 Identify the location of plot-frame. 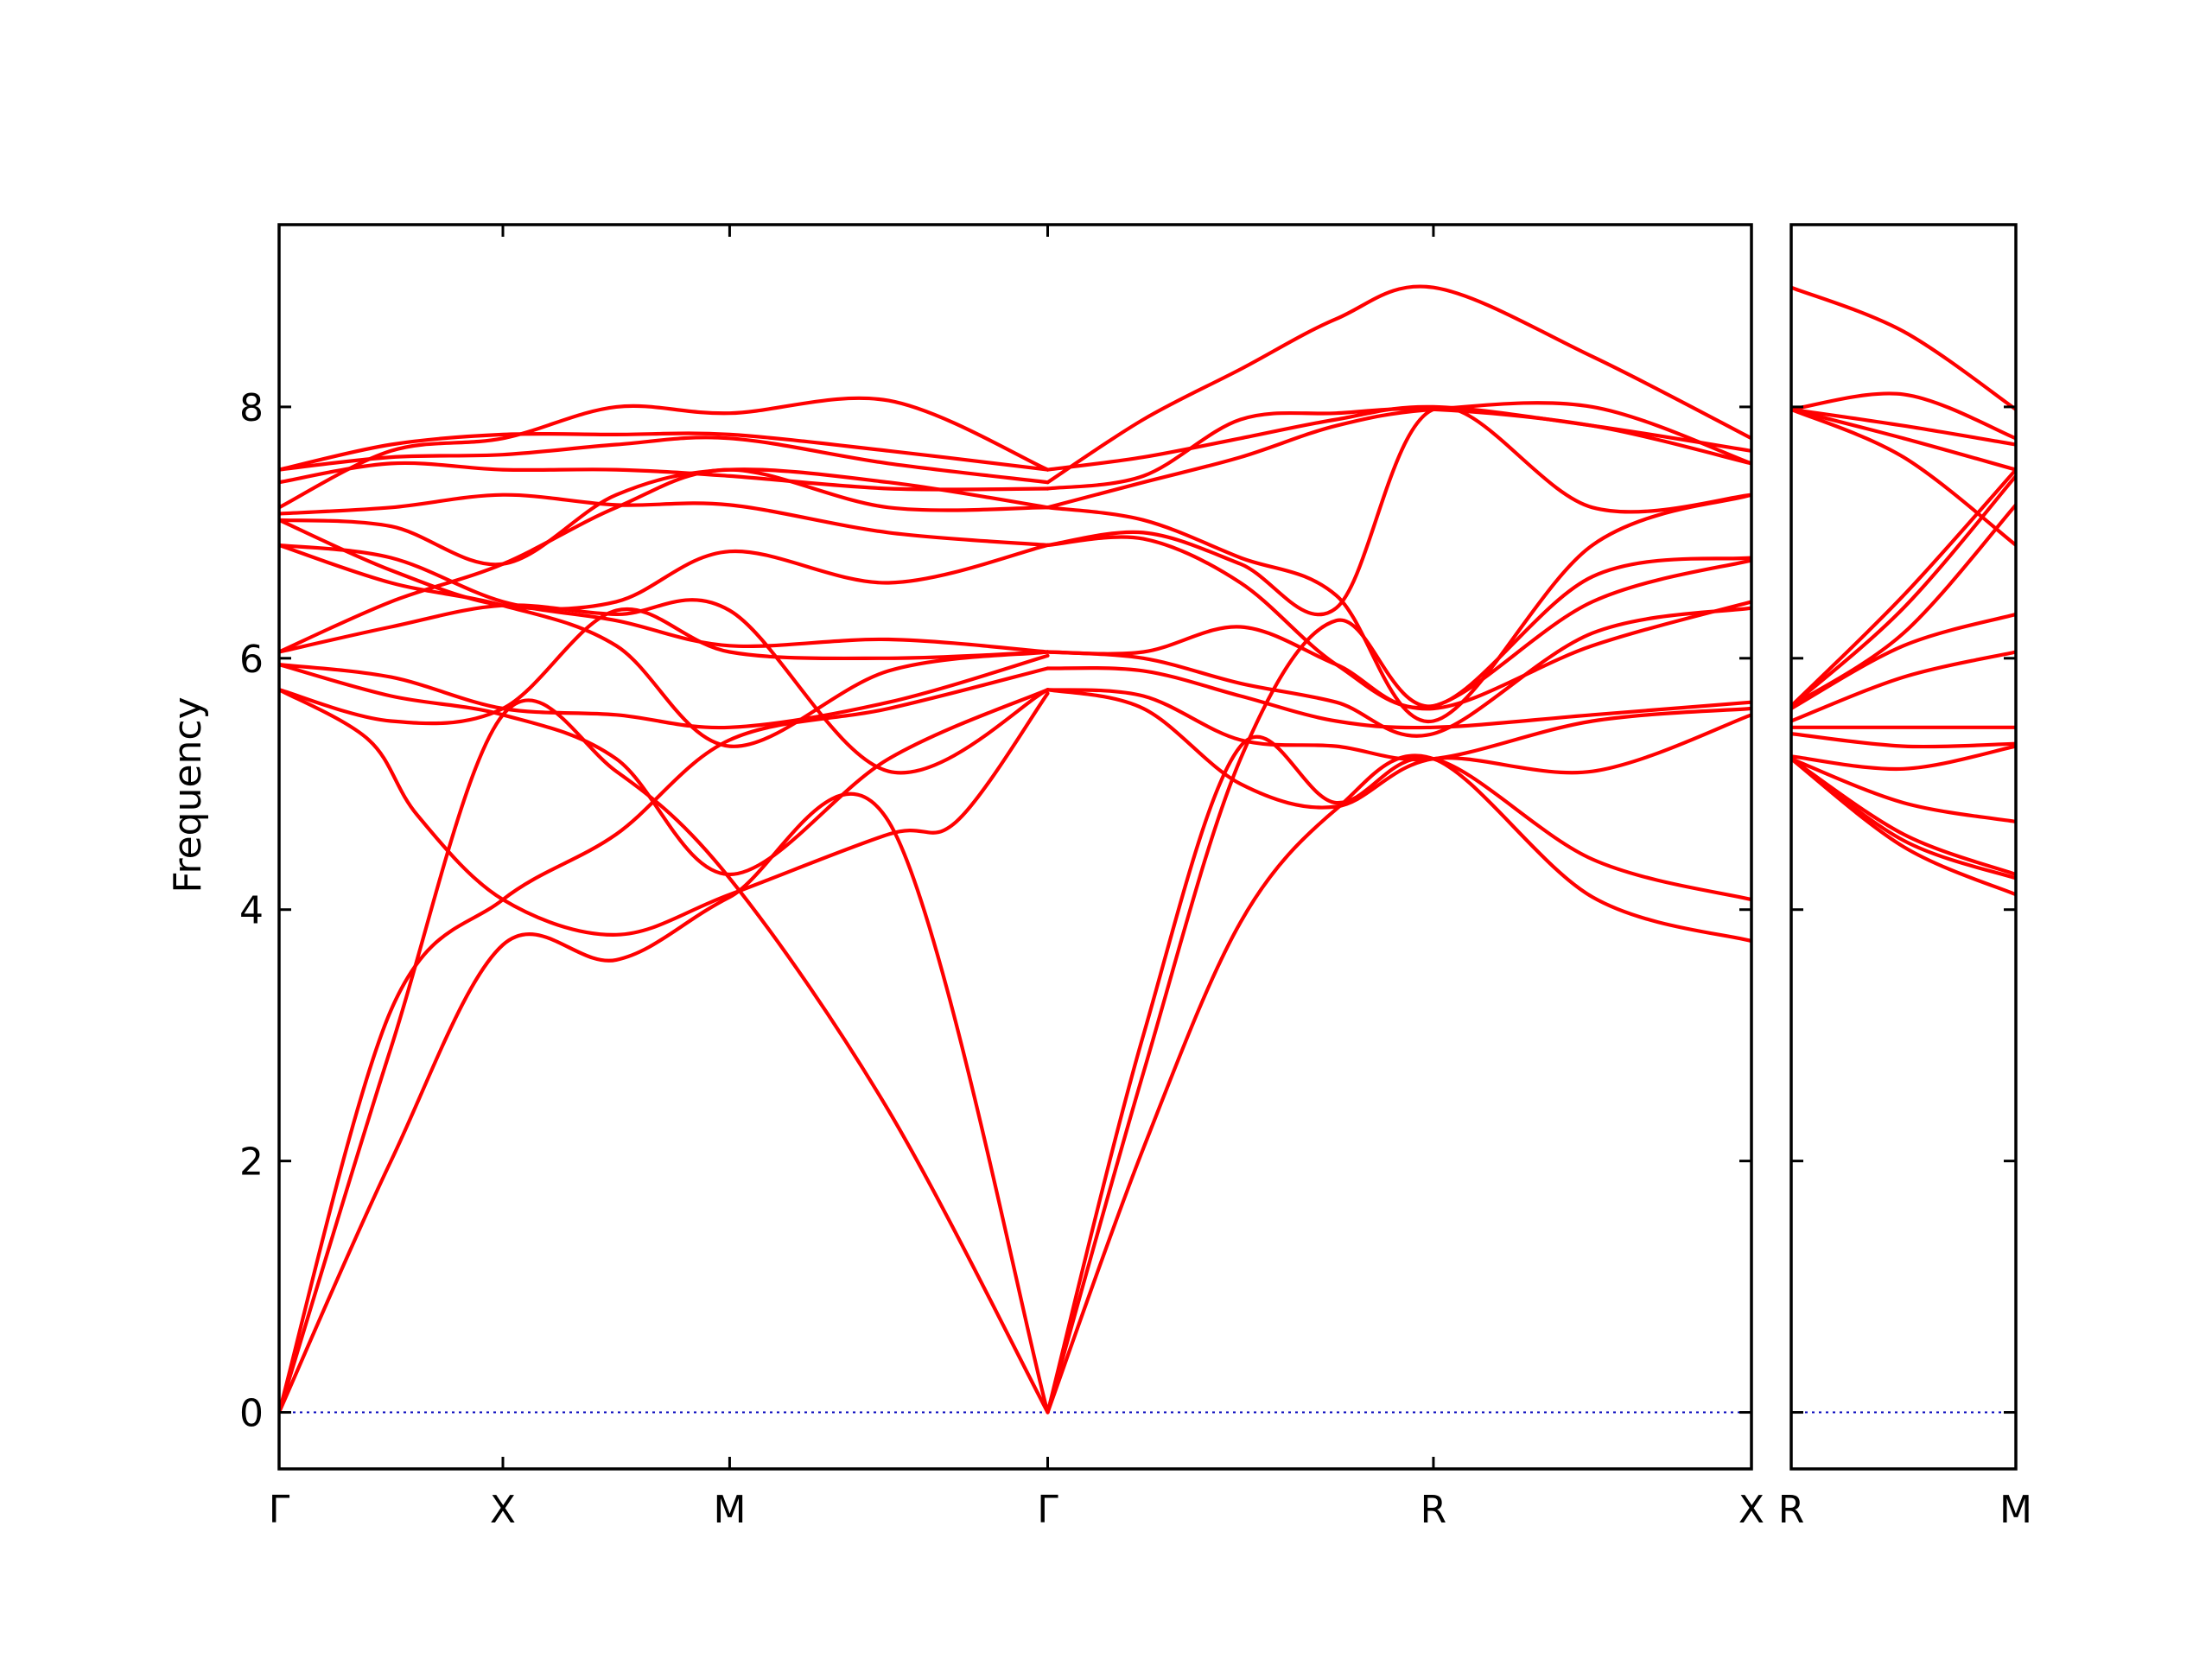
(1903, 847).